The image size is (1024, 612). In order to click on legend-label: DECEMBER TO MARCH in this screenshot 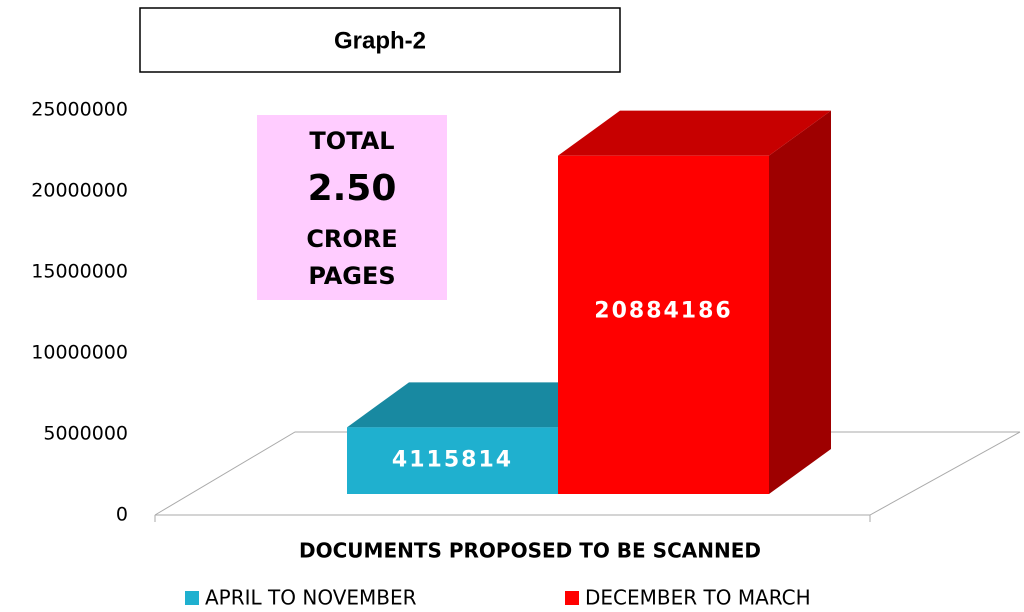, I will do `click(698, 598)`.